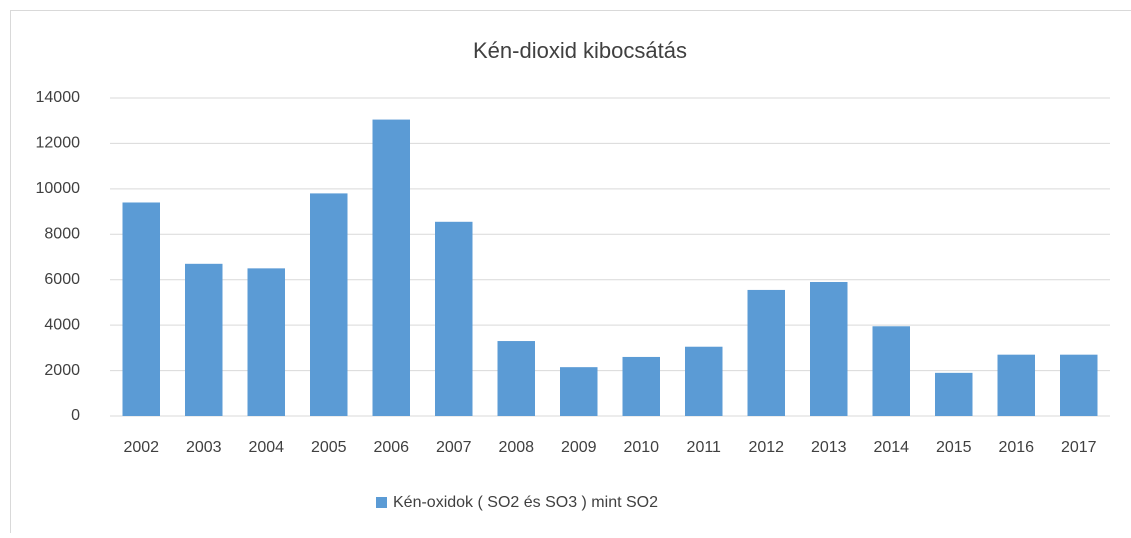  I want to click on legend-swatch, so click(381, 502).